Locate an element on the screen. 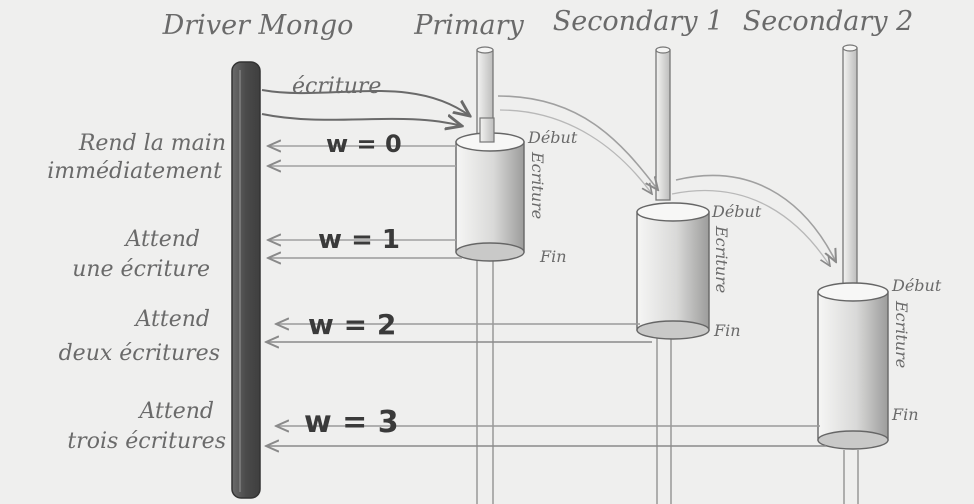 The image size is (974, 504). driver-header: Driver Mongo is located at coordinates (258, 25).